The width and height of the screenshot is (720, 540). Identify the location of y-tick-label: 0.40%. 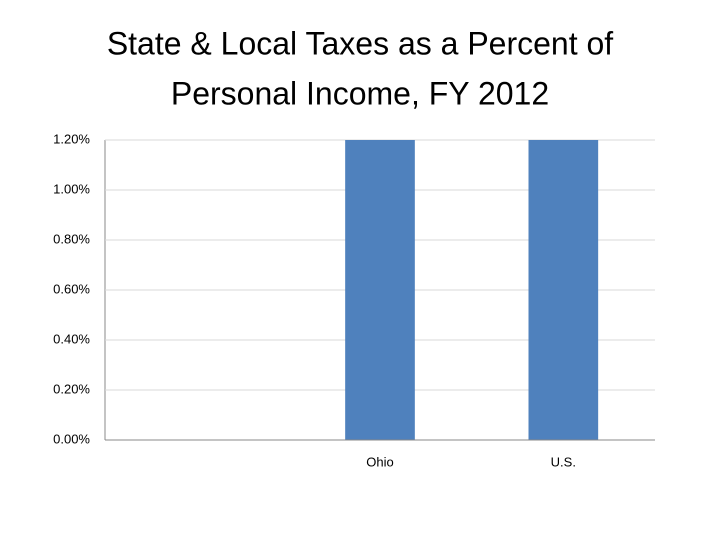
(71, 338).